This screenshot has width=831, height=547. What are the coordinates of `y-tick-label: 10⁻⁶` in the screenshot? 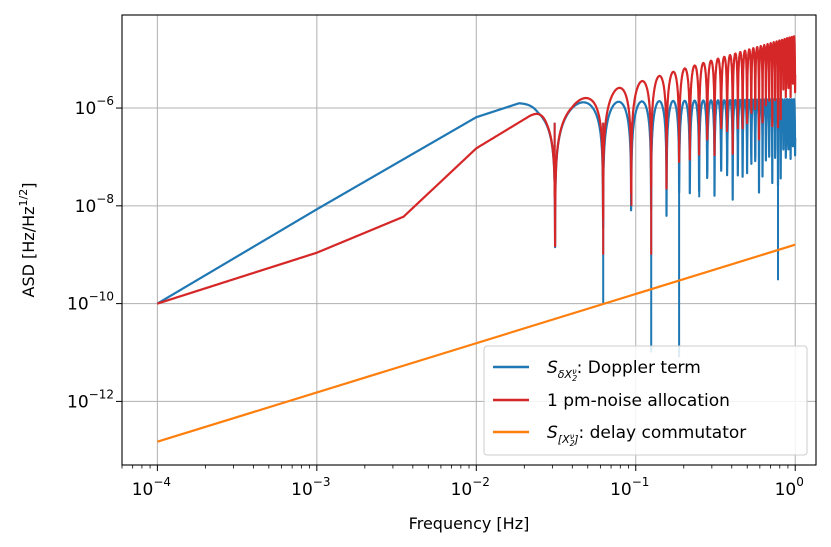 It's located at (94, 106).